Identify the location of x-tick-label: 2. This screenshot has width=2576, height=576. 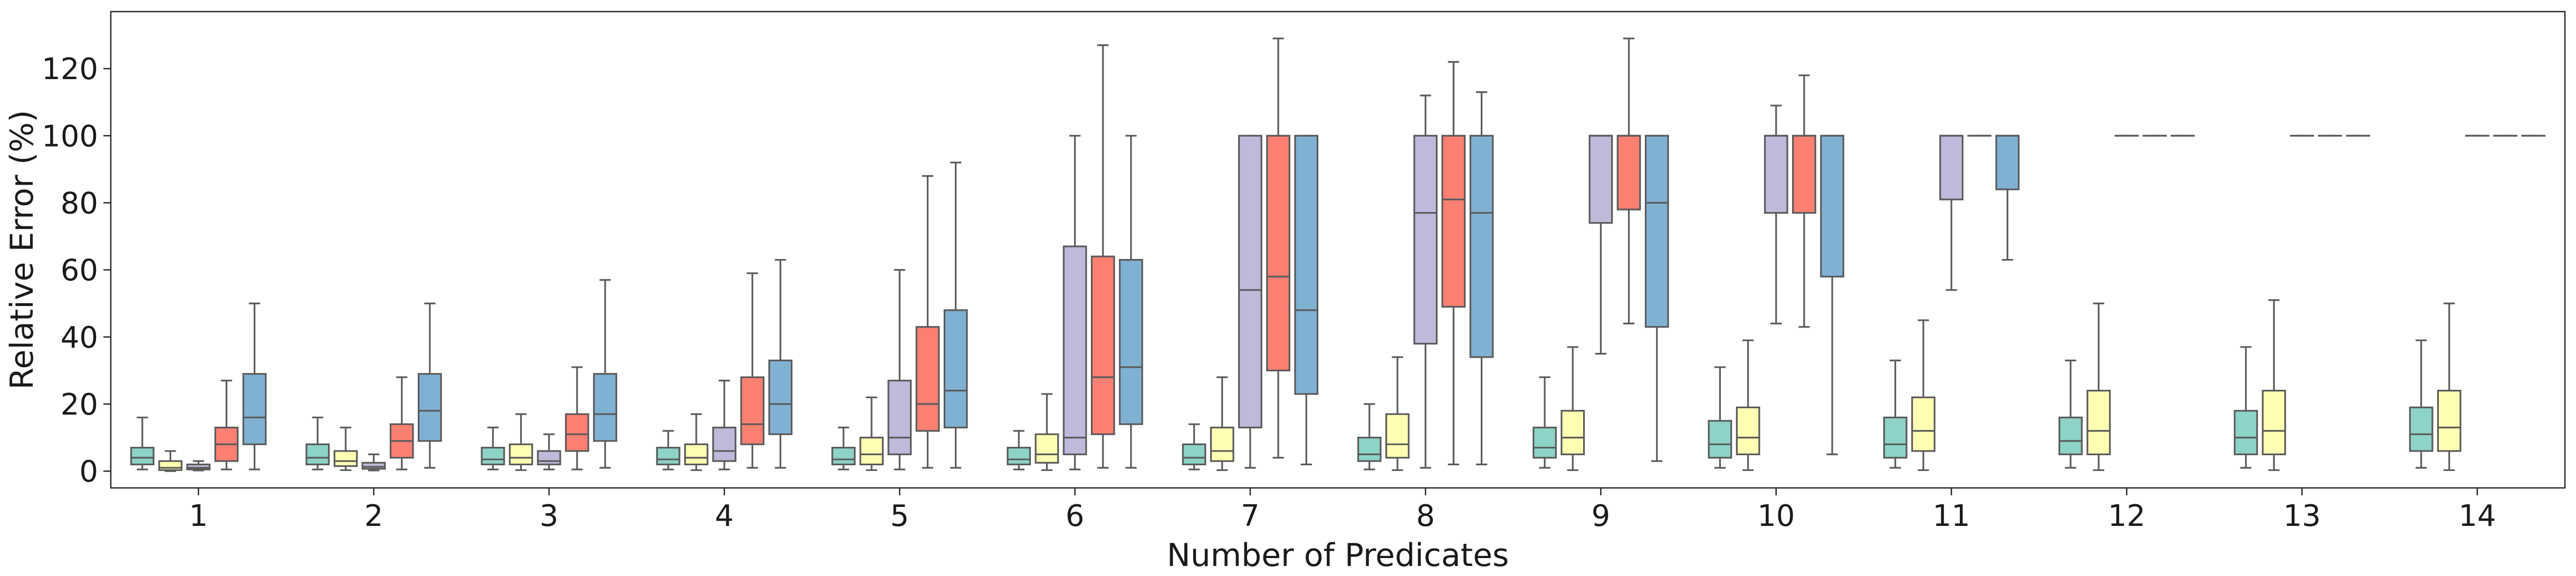
(374, 516).